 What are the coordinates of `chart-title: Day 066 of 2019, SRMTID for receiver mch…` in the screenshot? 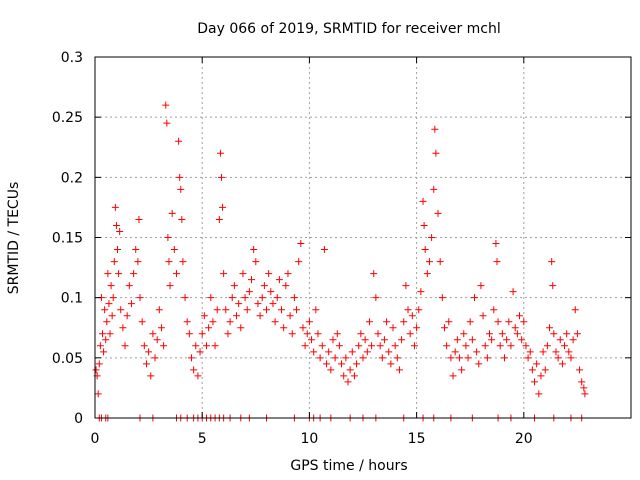 It's located at (349, 29).